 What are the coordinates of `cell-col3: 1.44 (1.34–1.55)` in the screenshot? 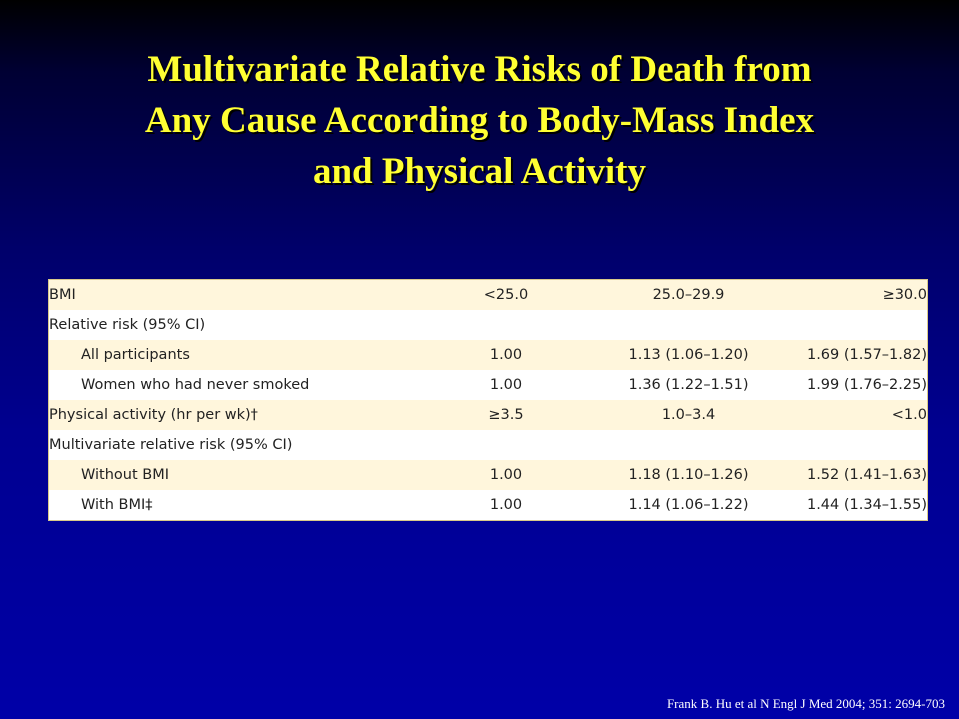 It's located at (866, 505).